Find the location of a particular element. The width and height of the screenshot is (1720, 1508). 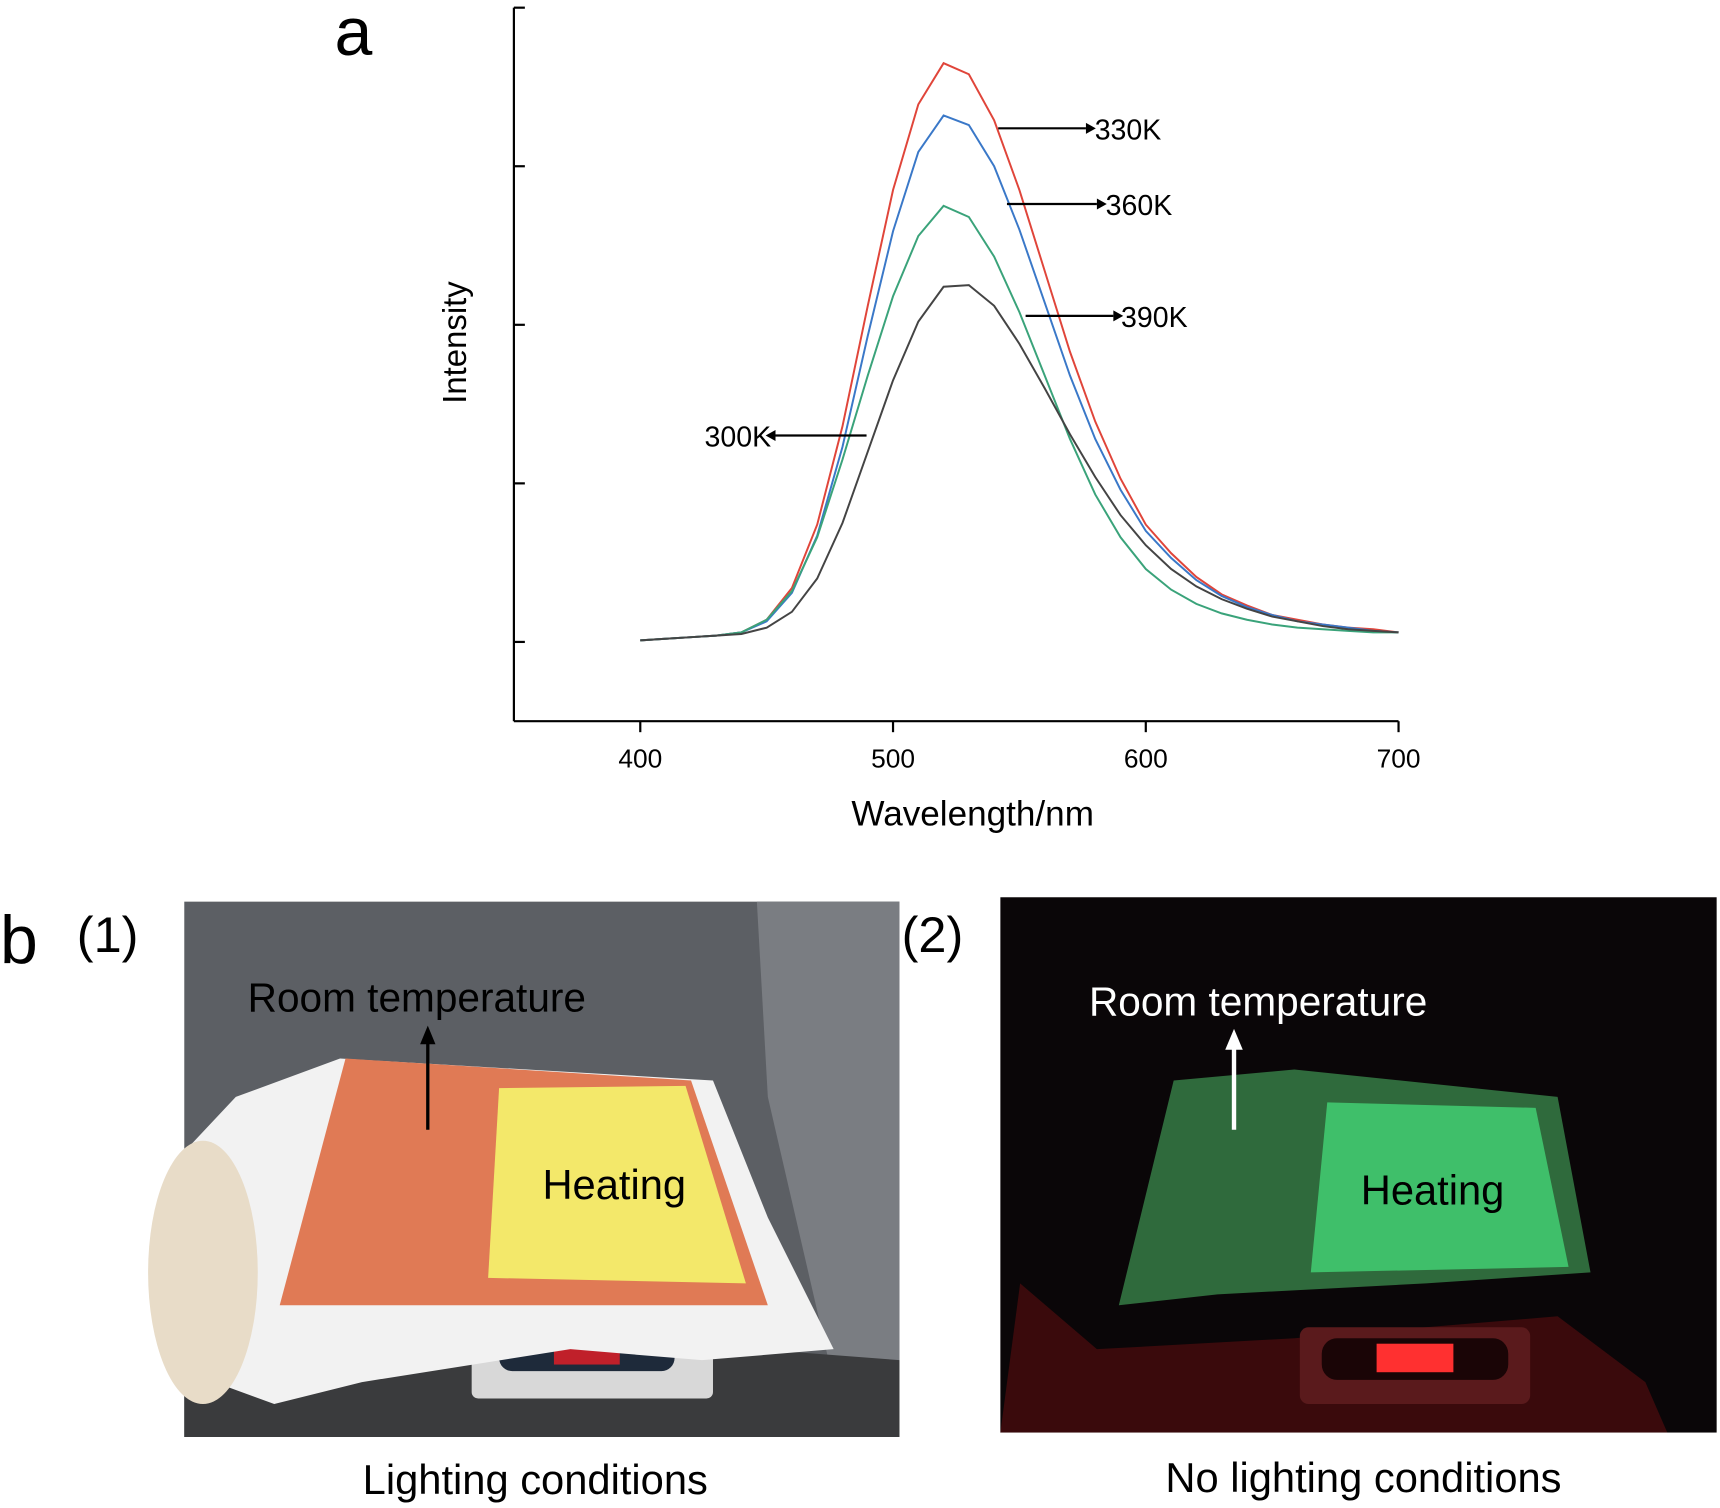

series-label: 390K is located at coordinates (1154, 318).